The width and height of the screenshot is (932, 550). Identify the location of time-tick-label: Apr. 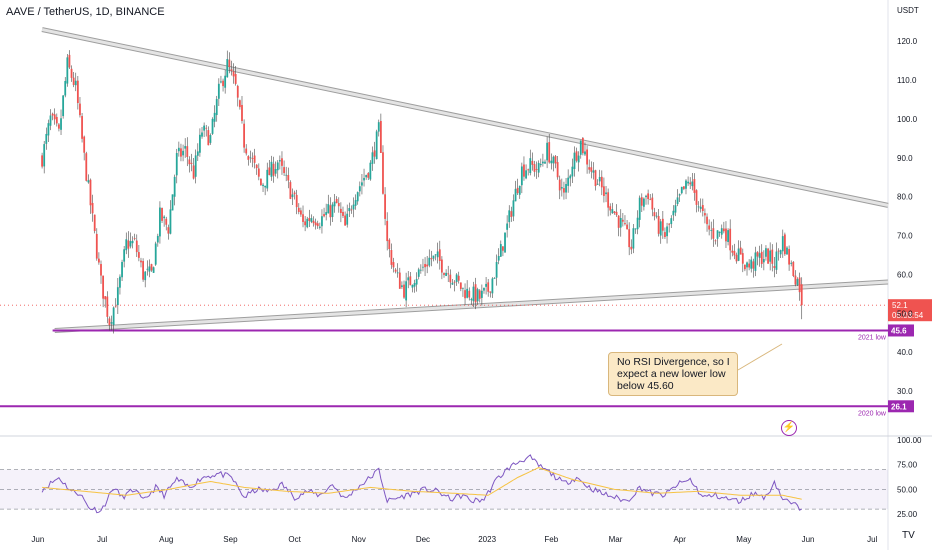
(679, 539).